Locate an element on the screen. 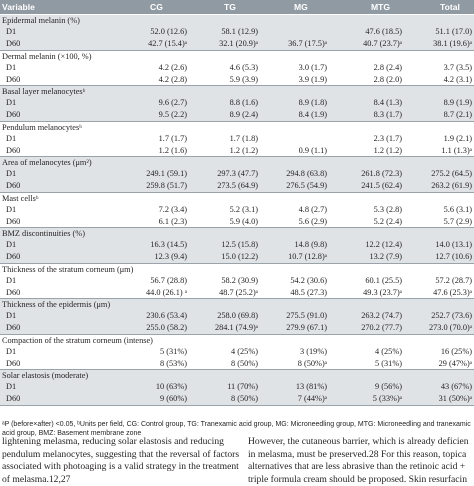 The height and width of the screenshot is (486, 474). cell-tg: 5.9 (4.0) is located at coordinates (243, 221).